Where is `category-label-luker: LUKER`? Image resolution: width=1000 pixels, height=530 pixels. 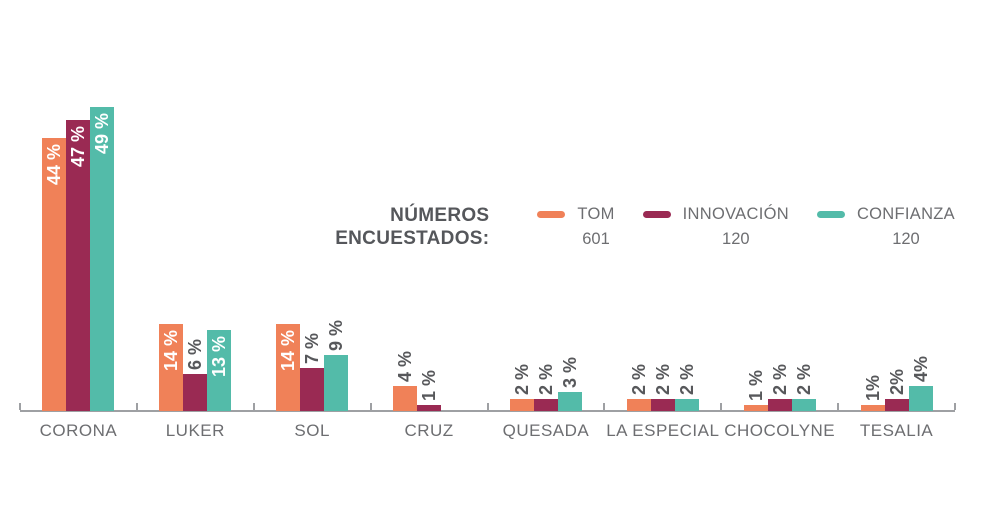 category-label-luker: LUKER is located at coordinates (195, 430).